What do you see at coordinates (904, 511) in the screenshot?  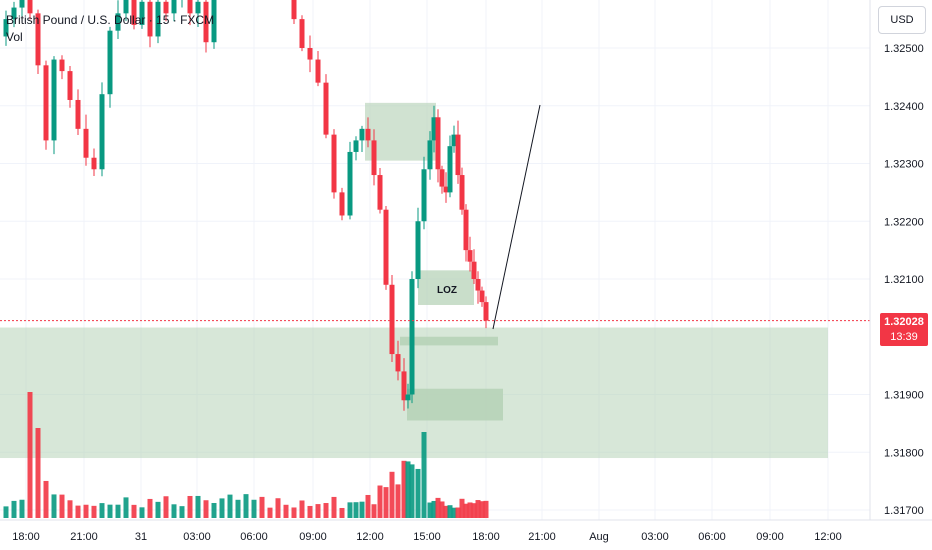 I see `price-tick-label: 1.31700` at bounding box center [904, 511].